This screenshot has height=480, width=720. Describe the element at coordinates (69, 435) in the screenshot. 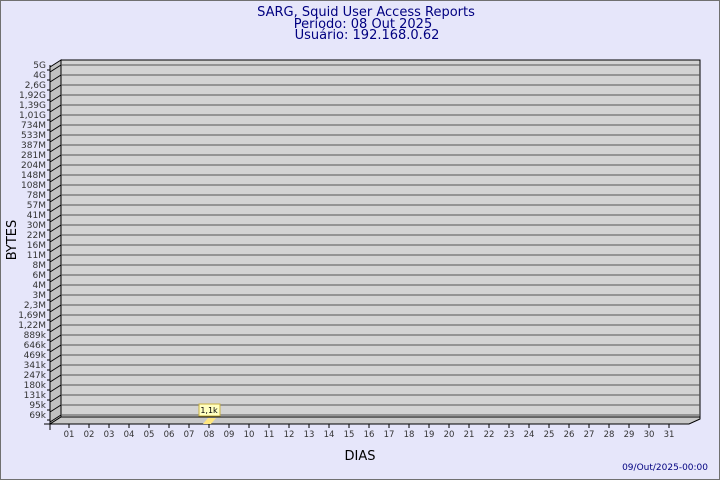

I see `x-tick-label: 01` at that location.